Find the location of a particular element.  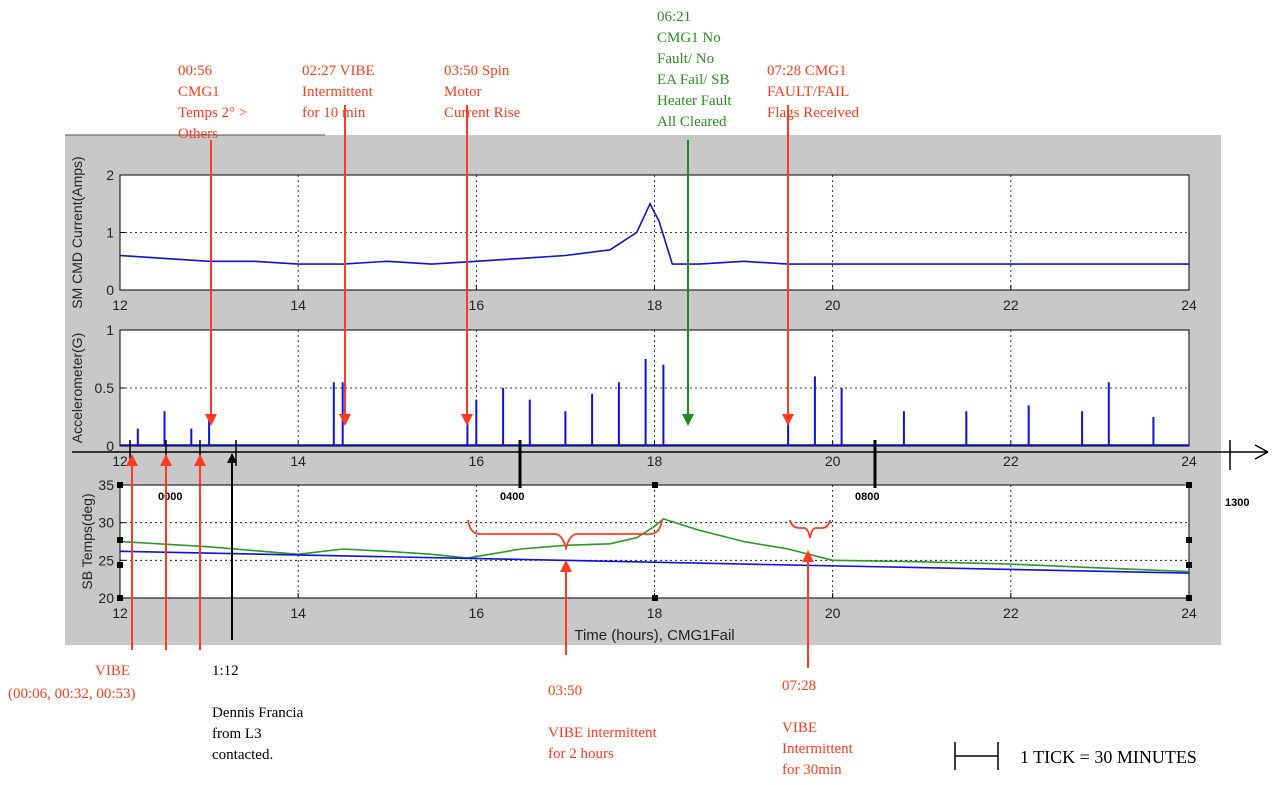

tick-scale-legend: 1 TICK = 30 MINUTES is located at coordinates (1075, 756).